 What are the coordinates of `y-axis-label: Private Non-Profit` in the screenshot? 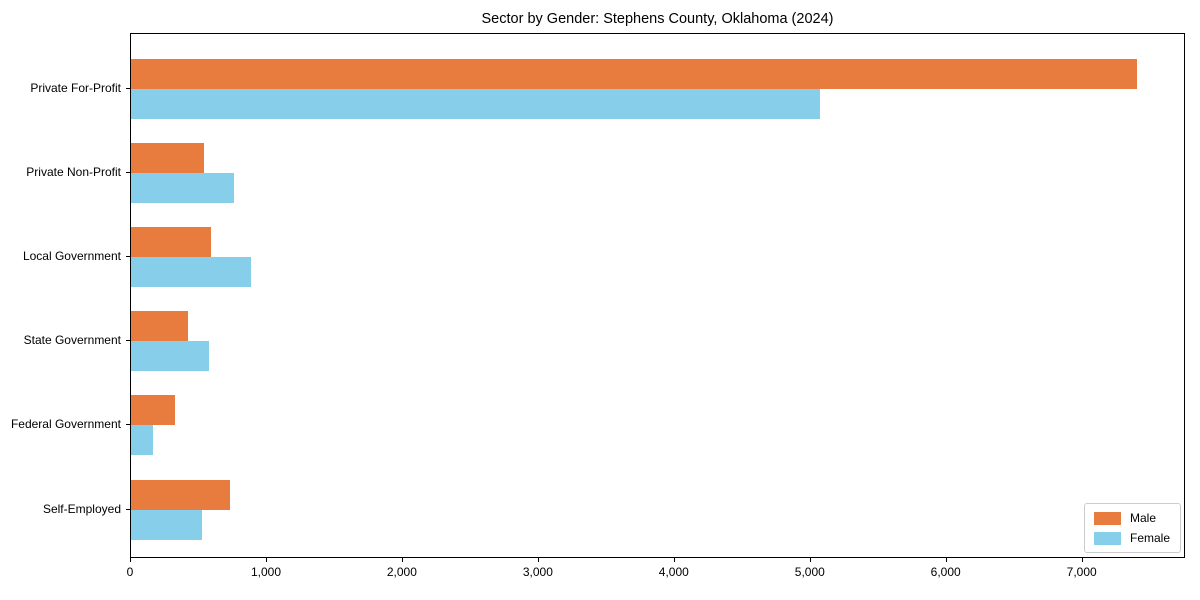 It's located at (73, 171).